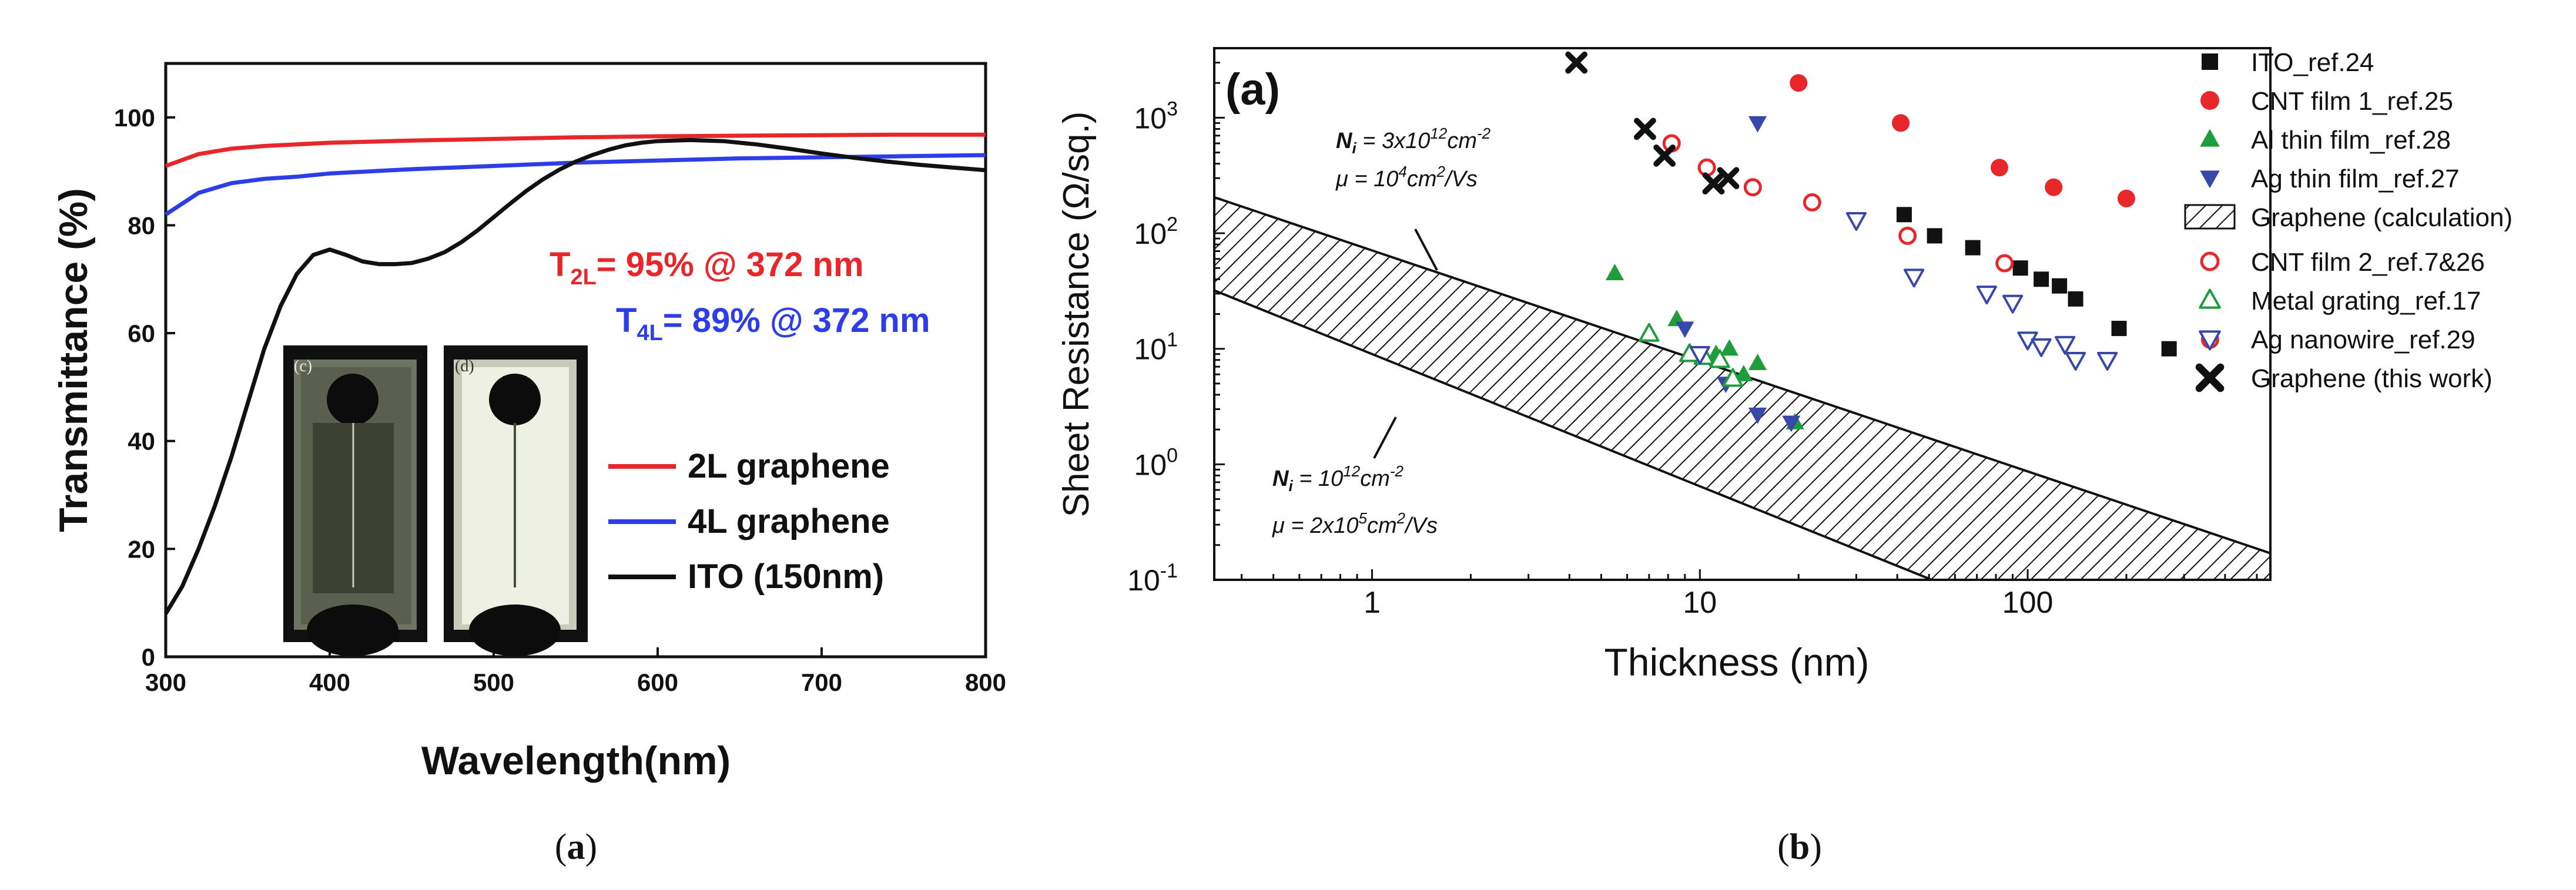 This screenshot has width=2576, height=890. Describe the element at coordinates (789, 521) in the screenshot. I see `legend-label-4l: 4L graphene` at that location.